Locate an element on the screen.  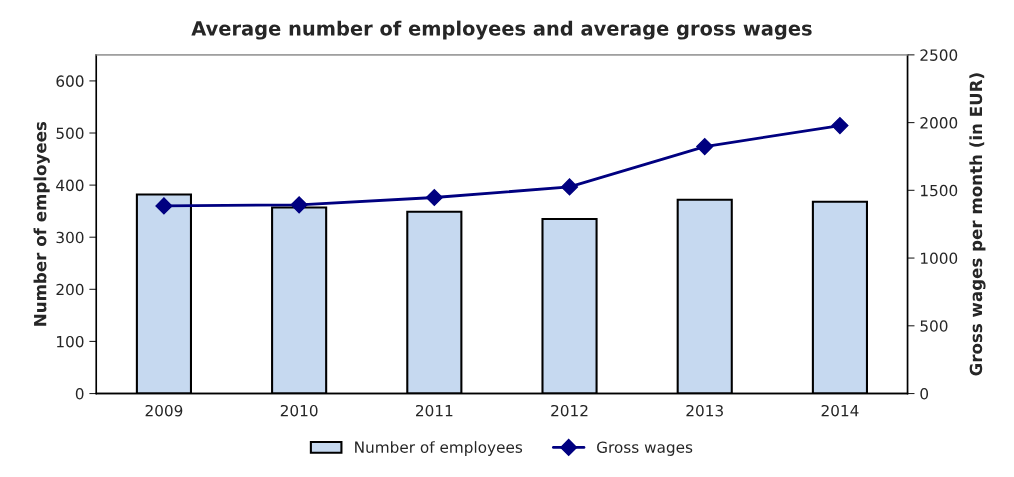
y-tick-label: 600 is located at coordinates (70, 81).